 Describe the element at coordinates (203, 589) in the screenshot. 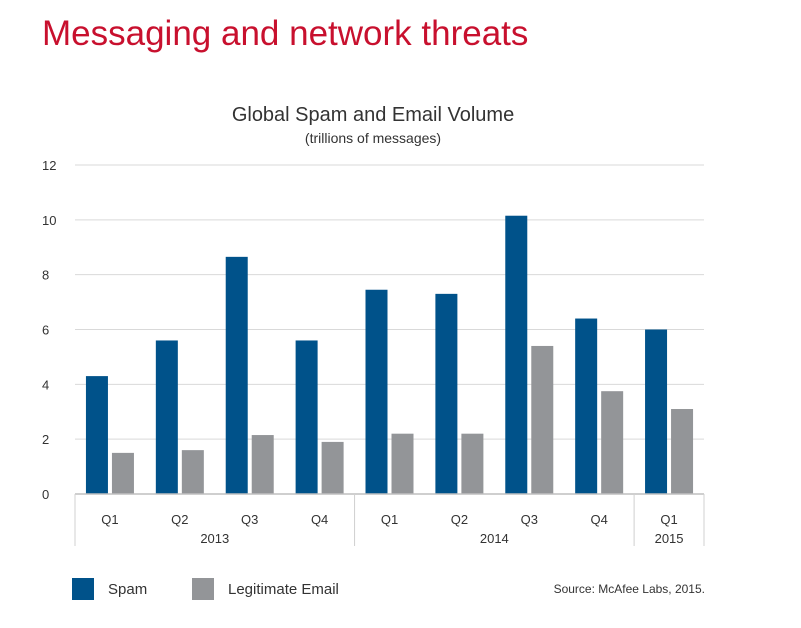

I see `legend-swatch-legitimate-email` at that location.